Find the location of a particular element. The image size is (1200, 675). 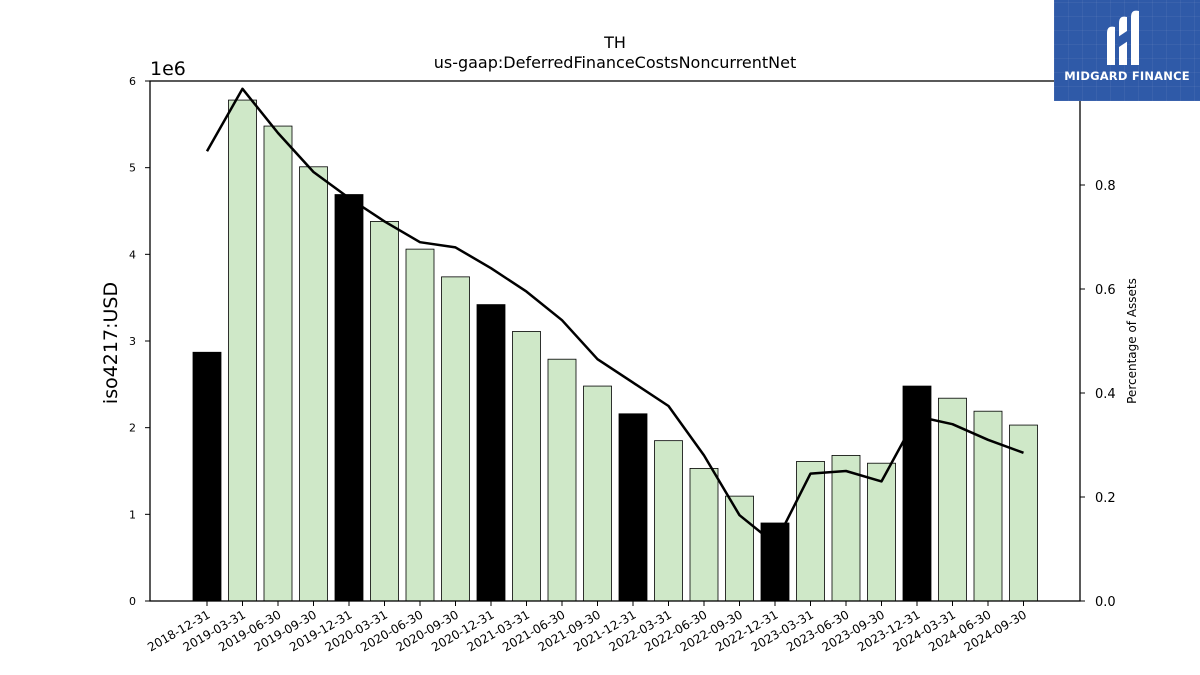

y-tick-label: 3 is located at coordinates (132, 341).